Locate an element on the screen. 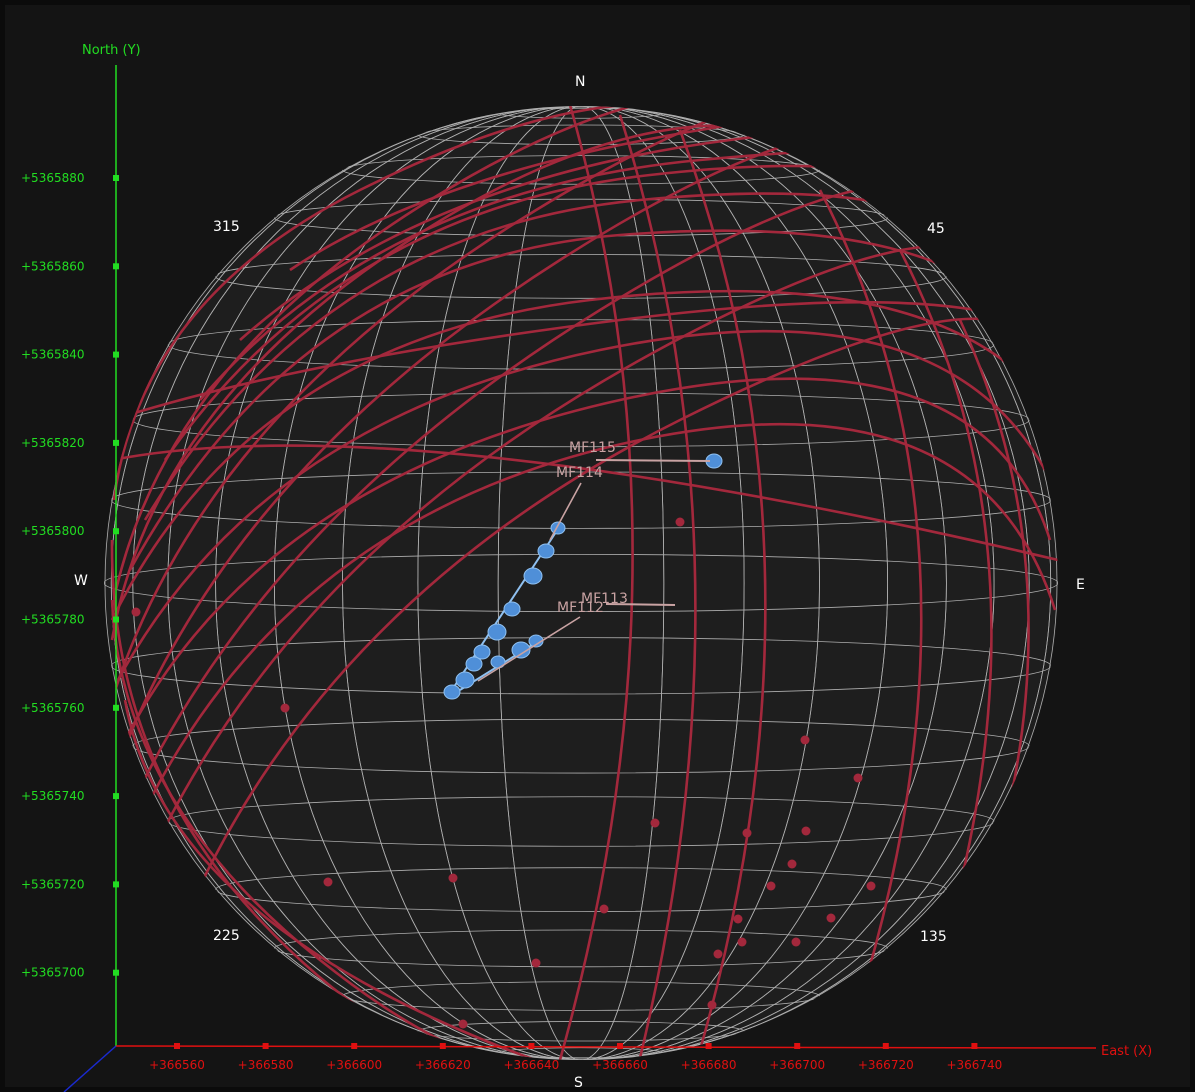 The image size is (1195, 1092). north-axis-tick-label: +5365840 is located at coordinates (53, 355).